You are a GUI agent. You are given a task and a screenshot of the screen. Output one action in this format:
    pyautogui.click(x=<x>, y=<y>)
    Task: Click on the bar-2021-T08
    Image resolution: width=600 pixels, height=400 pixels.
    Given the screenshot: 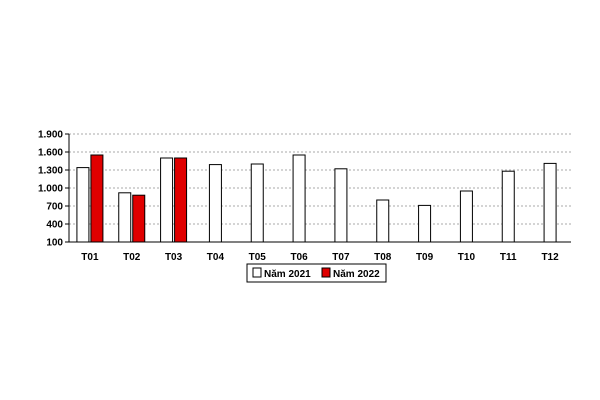 What is the action you would take?
    pyautogui.click(x=383, y=221)
    